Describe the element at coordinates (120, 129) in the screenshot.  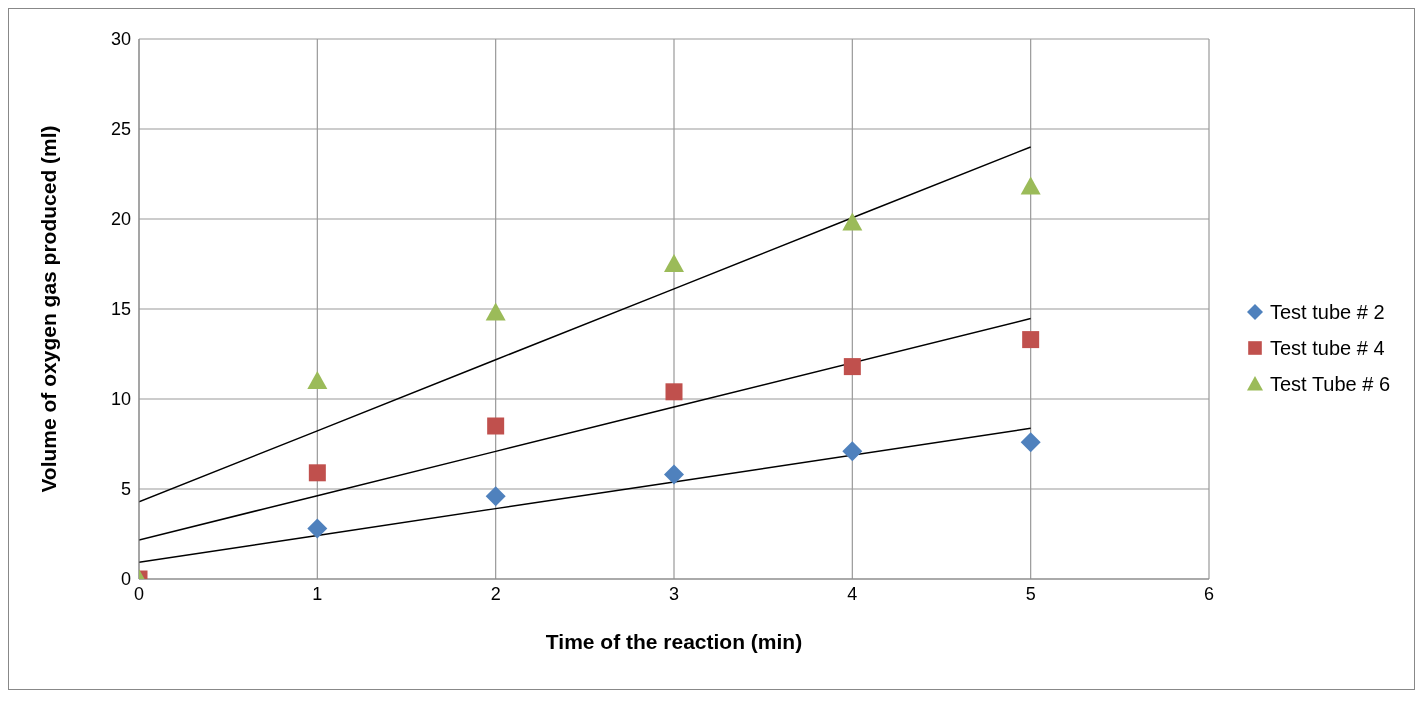
I see `y-tick-label: 25` at that location.